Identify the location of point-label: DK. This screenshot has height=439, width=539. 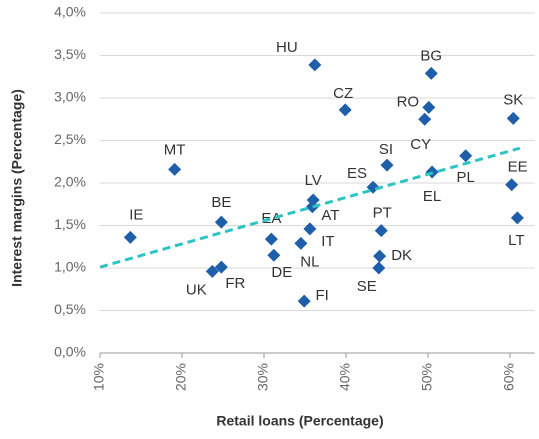
(401, 255).